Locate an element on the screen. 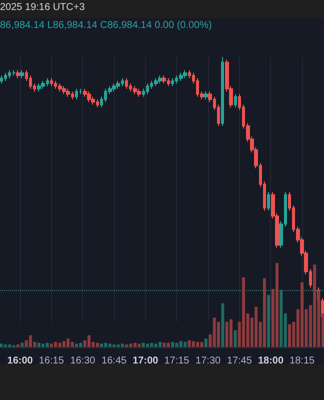  x-tick-label: 17:15 is located at coordinates (177, 361).